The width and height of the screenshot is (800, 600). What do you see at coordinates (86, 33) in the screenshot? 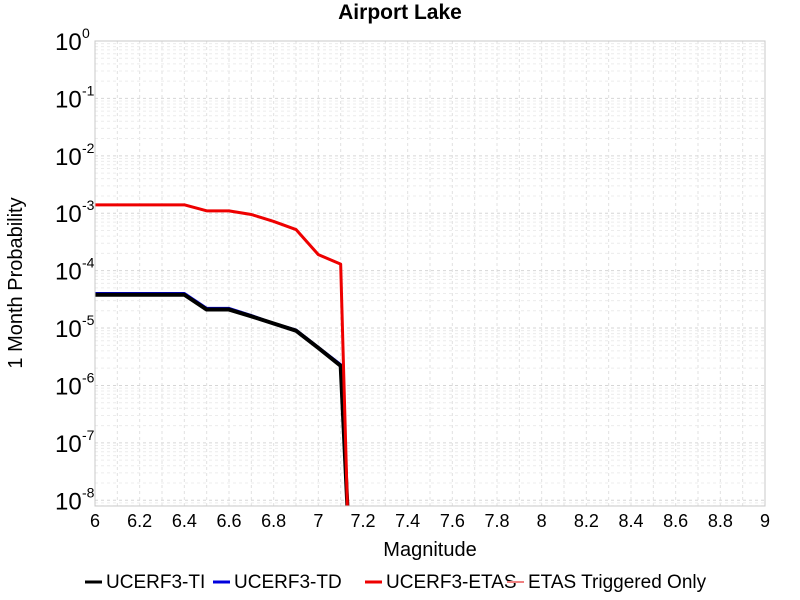
I see `y-tick-exponent: 0` at bounding box center [86, 33].